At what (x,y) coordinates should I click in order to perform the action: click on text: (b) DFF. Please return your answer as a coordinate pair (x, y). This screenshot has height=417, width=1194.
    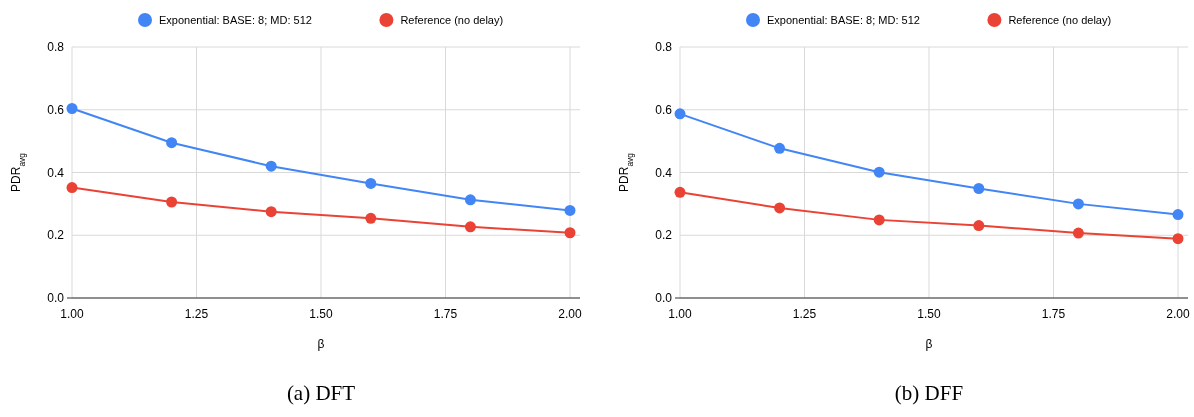
    Looking at the image, I should click on (929, 393).